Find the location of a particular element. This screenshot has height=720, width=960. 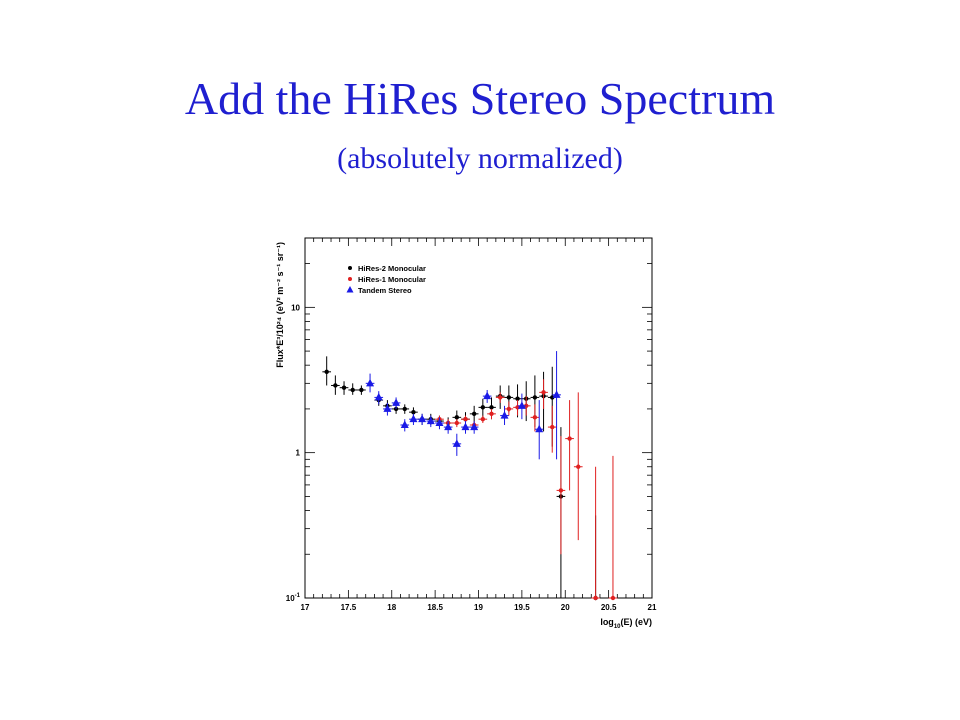

y-tick-label: 1 is located at coordinates (298, 453).